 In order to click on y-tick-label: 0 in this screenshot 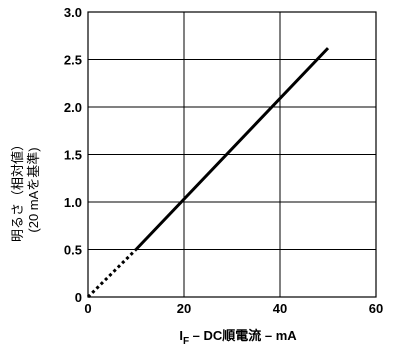, I will do `click(78, 297)`.